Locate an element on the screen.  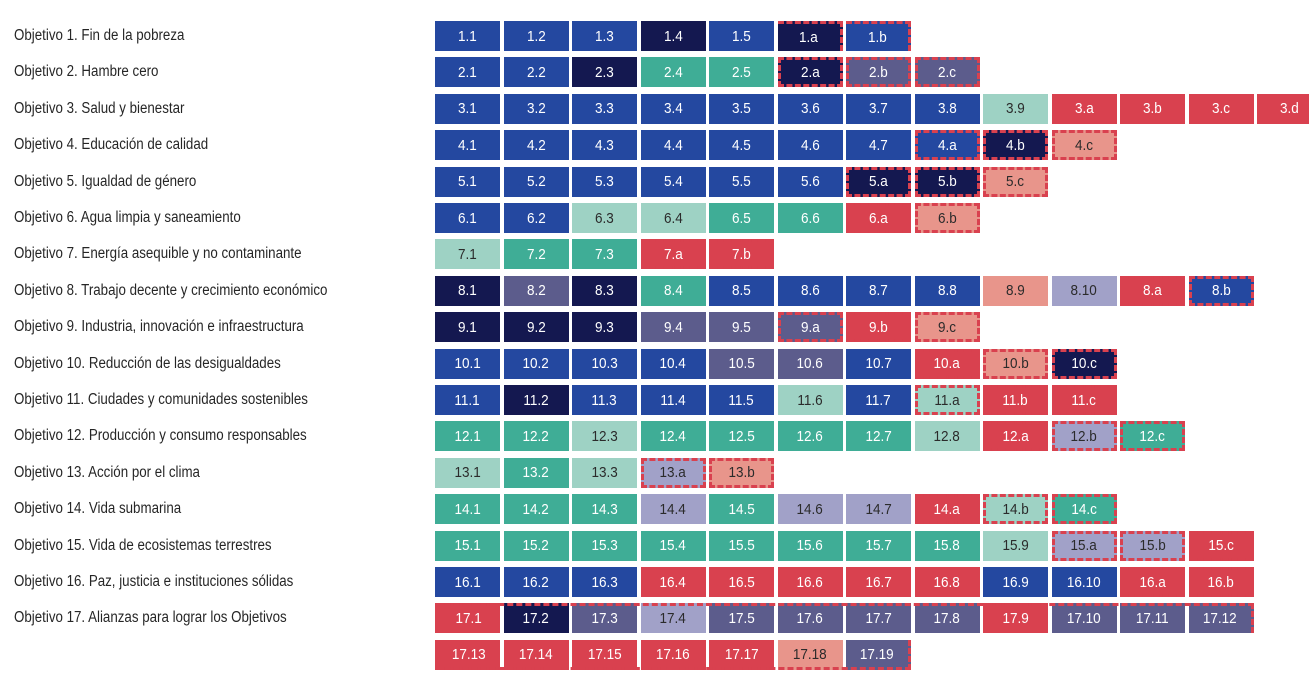
target-label: 11.3 is located at coordinates (604, 400).